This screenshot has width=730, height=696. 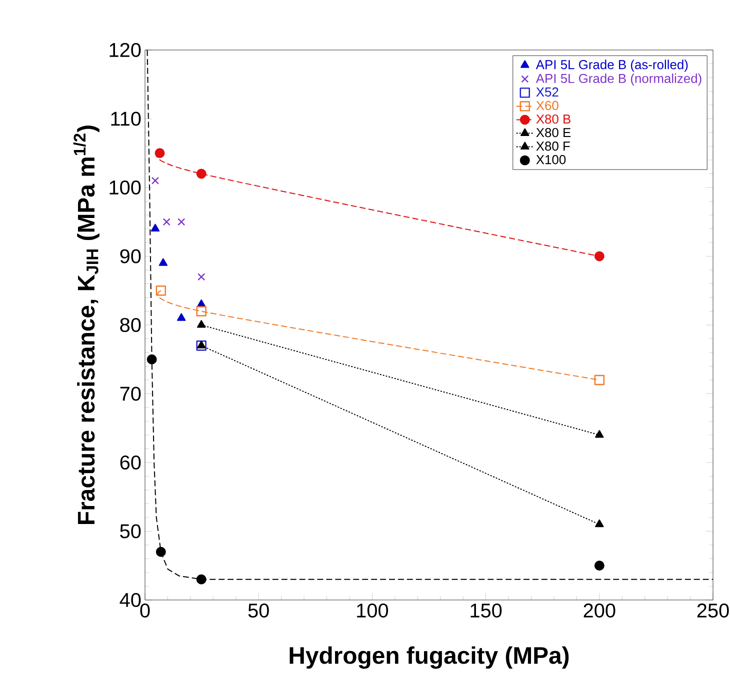 I want to click on legend-label: API 5L Grade B (normalized), so click(x=619, y=80).